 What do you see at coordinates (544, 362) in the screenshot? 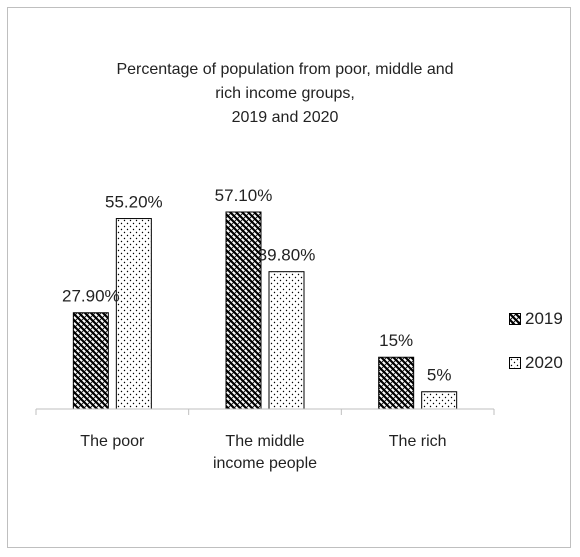
I see `legend-label-2020: 2020` at bounding box center [544, 362].